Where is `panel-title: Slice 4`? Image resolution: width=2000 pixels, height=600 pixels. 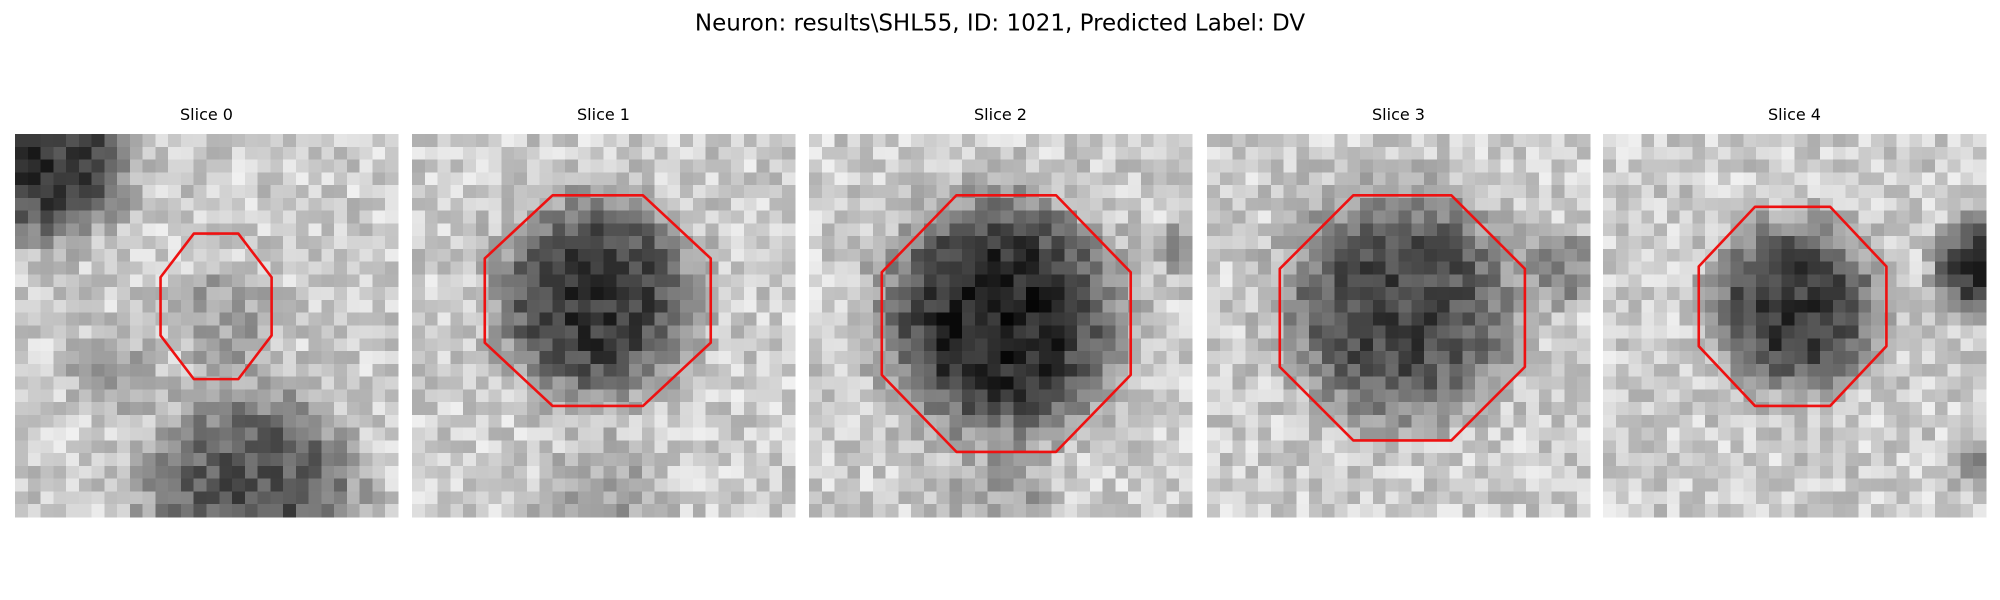
panel-title: Slice 4 is located at coordinates (1794, 114).